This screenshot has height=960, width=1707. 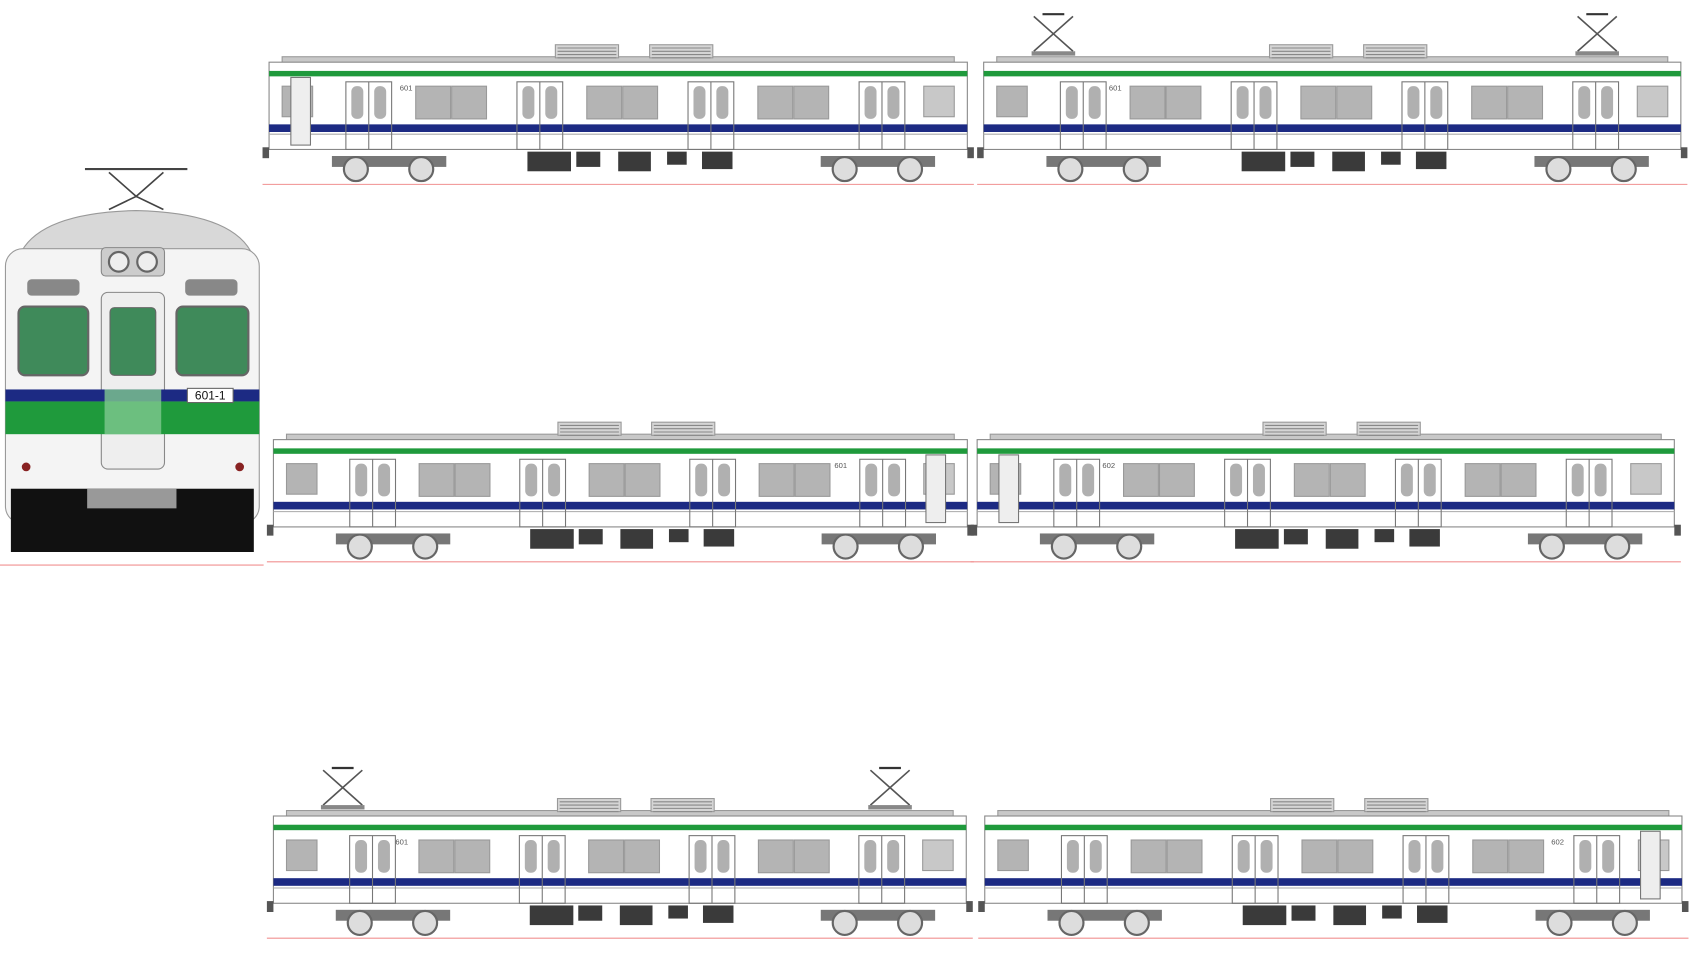 I want to click on car-number: 602, so click(x=1557, y=841).